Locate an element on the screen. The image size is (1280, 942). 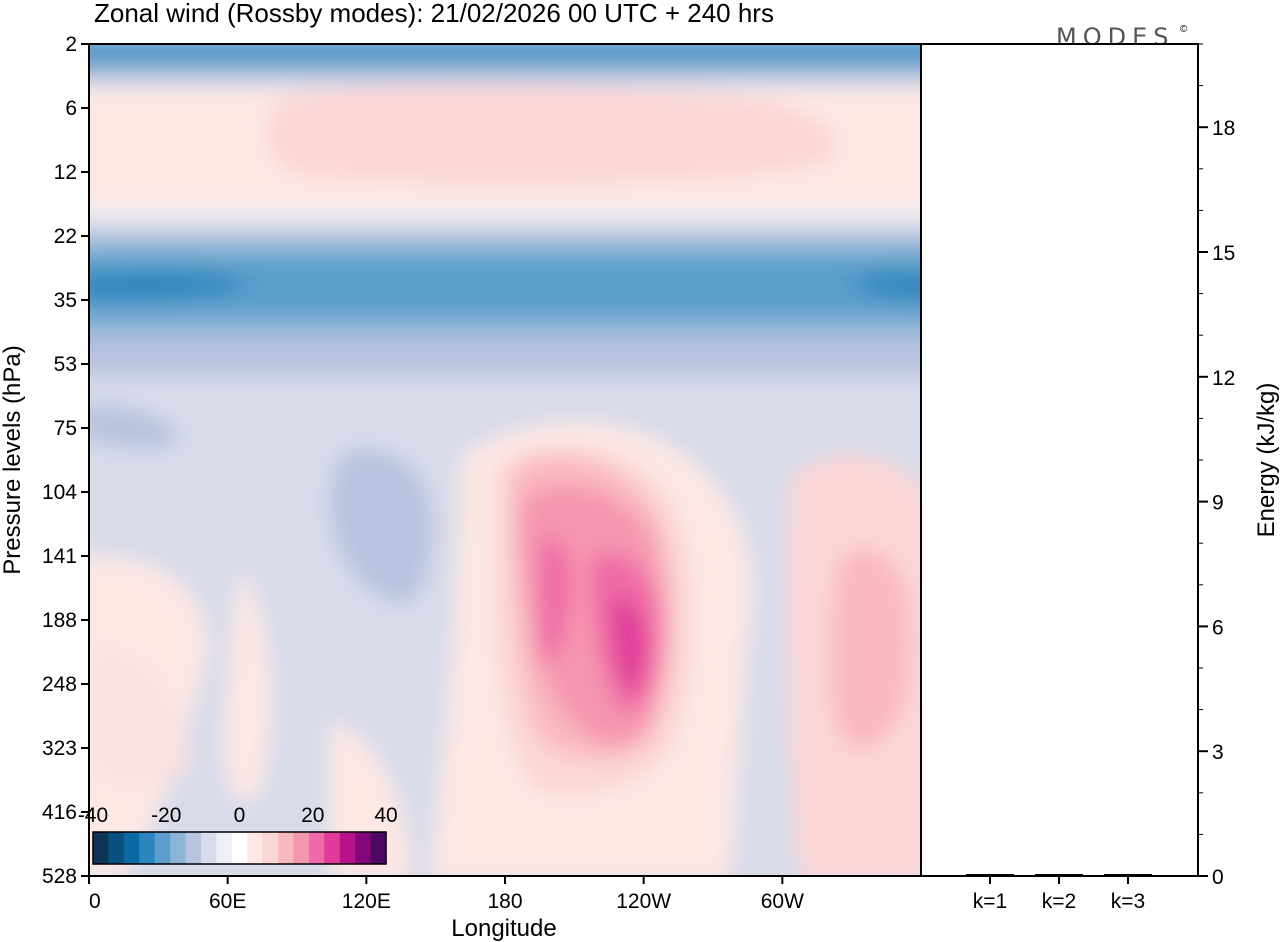
band-transition is located at coordinates (505, 215).